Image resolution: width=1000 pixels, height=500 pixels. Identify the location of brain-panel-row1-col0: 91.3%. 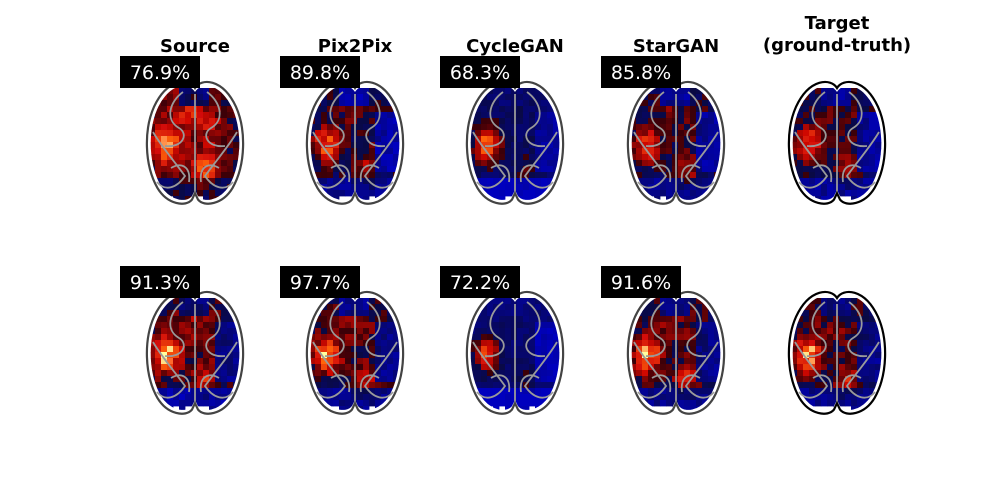
(182, 340).